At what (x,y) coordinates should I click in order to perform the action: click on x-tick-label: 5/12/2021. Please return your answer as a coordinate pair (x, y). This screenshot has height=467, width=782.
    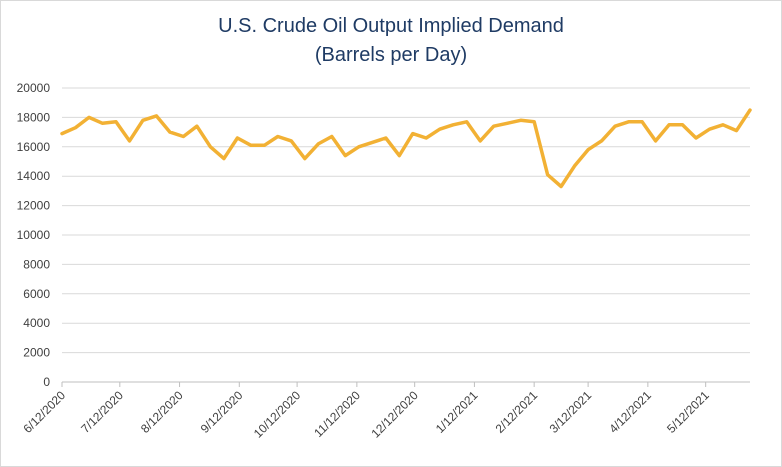
    Looking at the image, I should click on (688, 412).